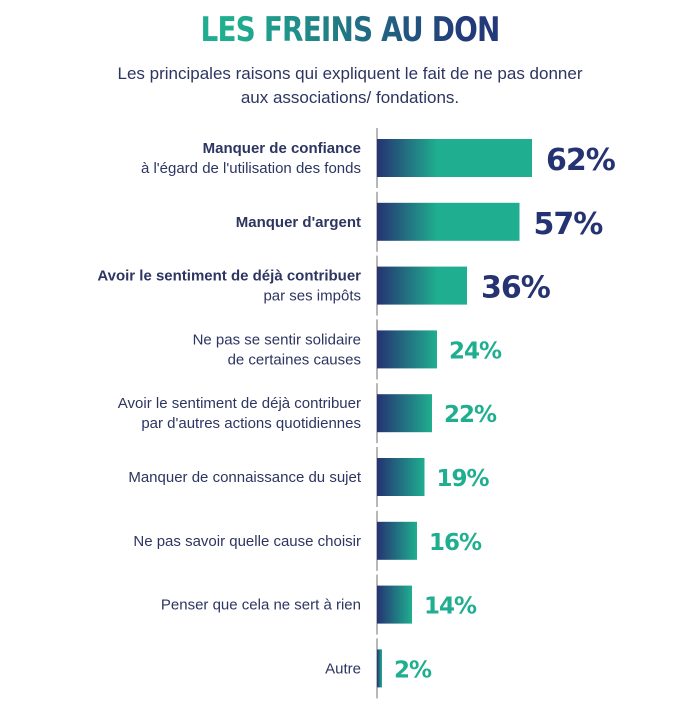 This screenshot has width=700, height=723. I want to click on category-label: par ses impôts, so click(312, 296).